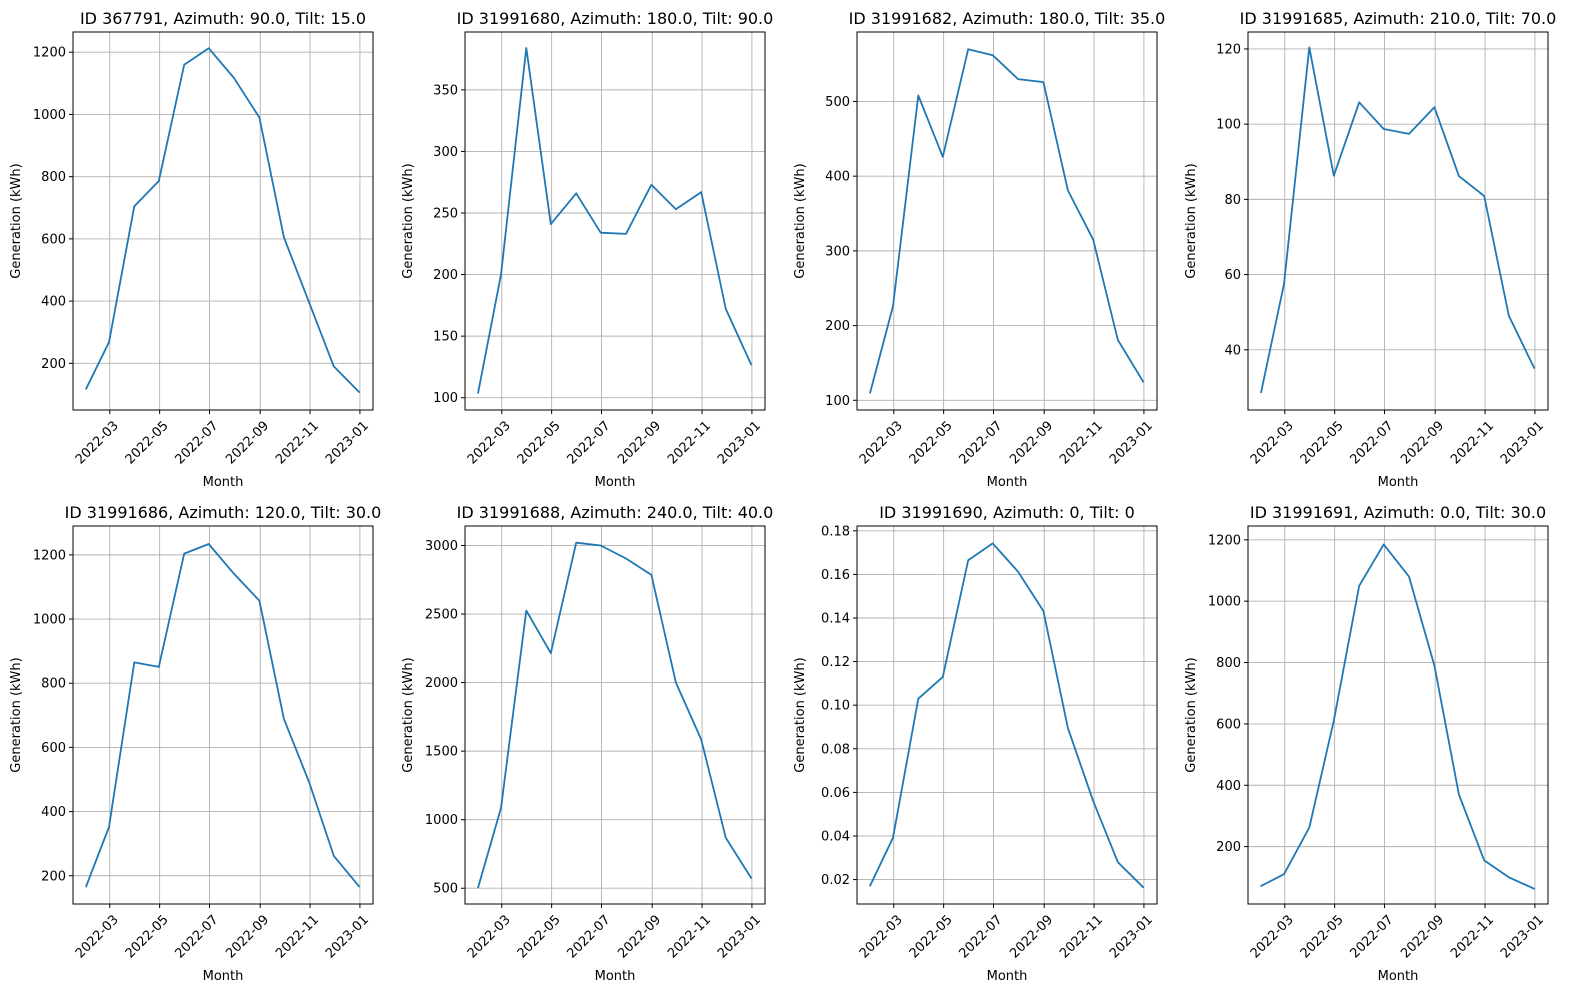  What do you see at coordinates (1228, 49) in the screenshot?
I see `y-tick-label: 120` at bounding box center [1228, 49].